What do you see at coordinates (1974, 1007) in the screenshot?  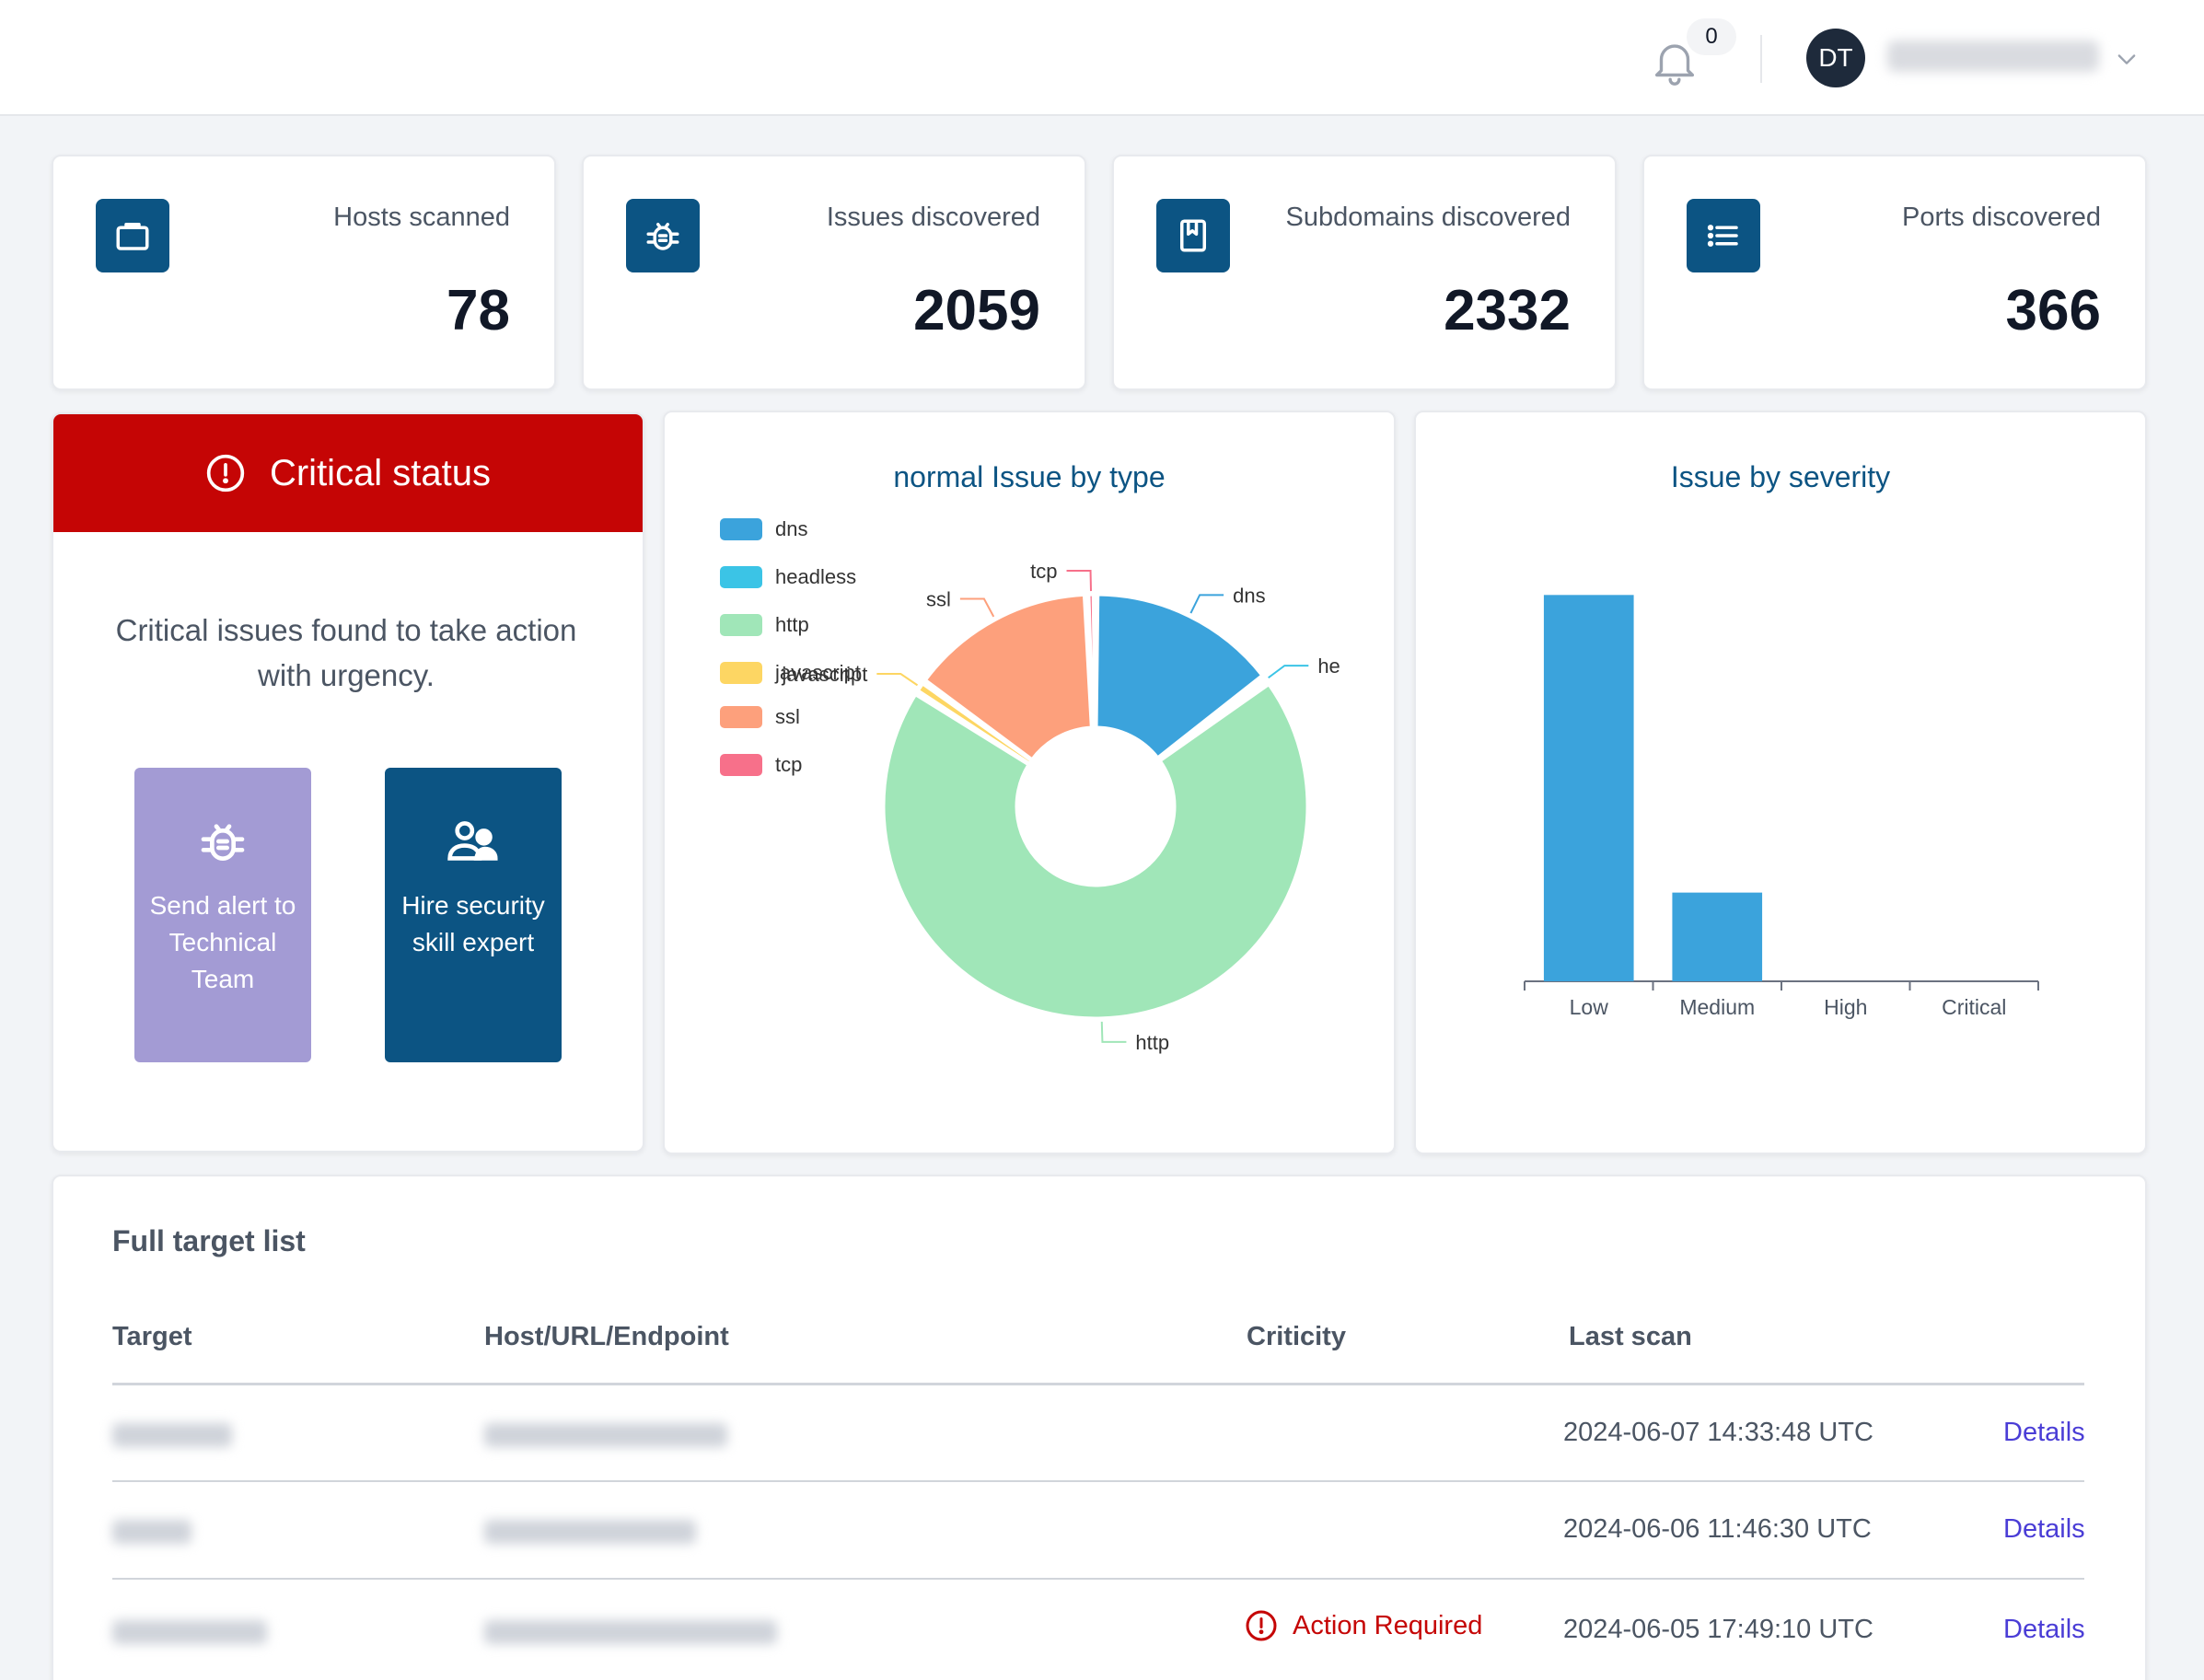 I see `x-tick-label: Critical` at bounding box center [1974, 1007].